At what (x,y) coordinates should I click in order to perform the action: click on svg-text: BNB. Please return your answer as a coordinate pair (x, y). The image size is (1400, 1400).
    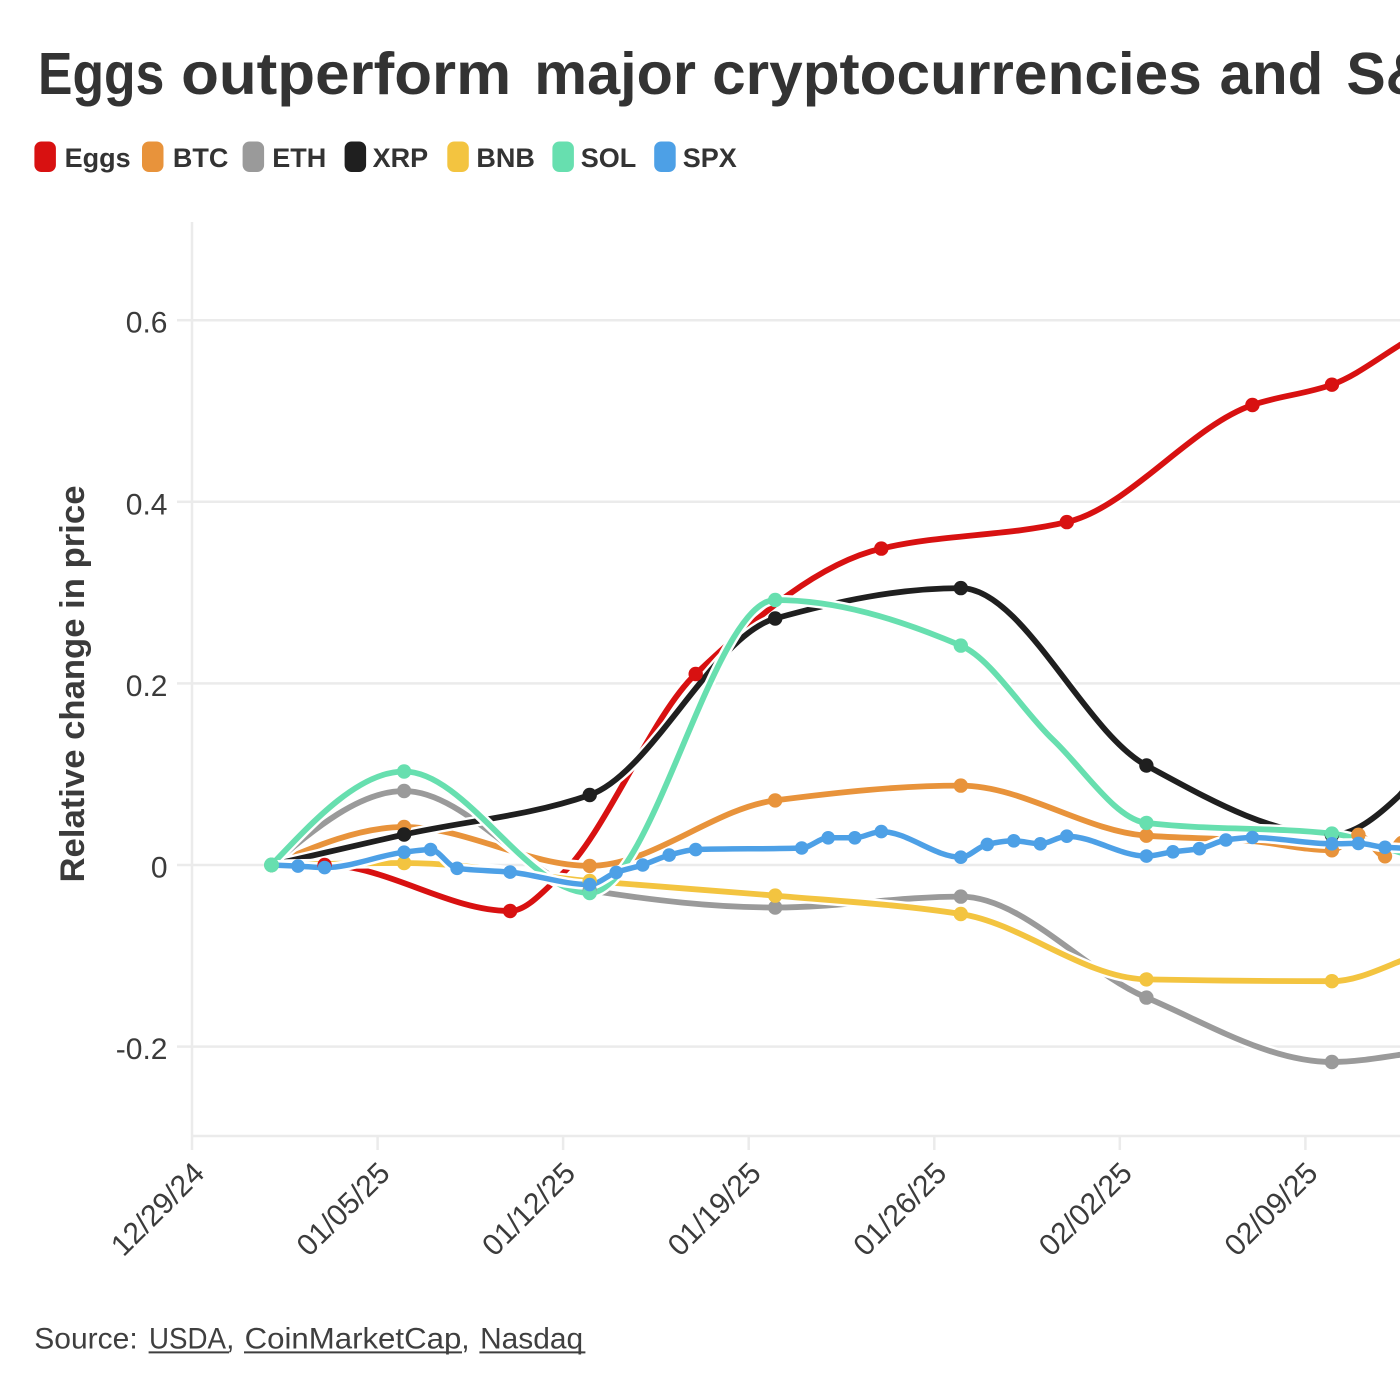
    Looking at the image, I should click on (505, 158).